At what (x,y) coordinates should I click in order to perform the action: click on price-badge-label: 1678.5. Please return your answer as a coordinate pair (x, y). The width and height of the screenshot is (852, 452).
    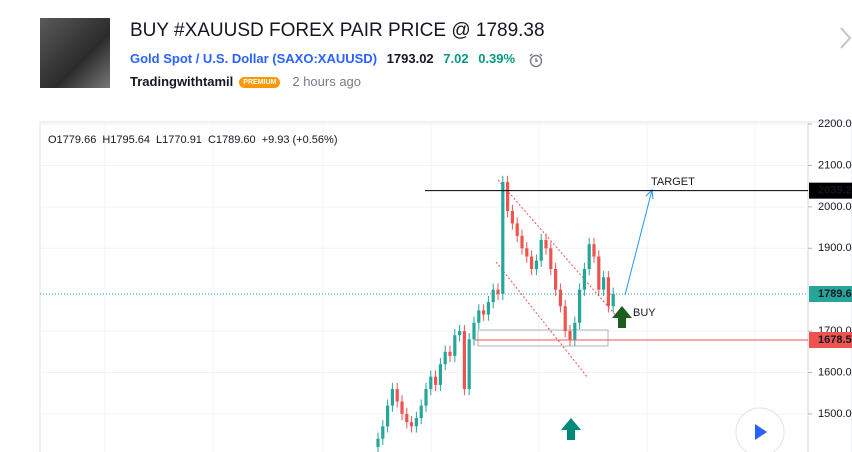
    Looking at the image, I should click on (835, 340).